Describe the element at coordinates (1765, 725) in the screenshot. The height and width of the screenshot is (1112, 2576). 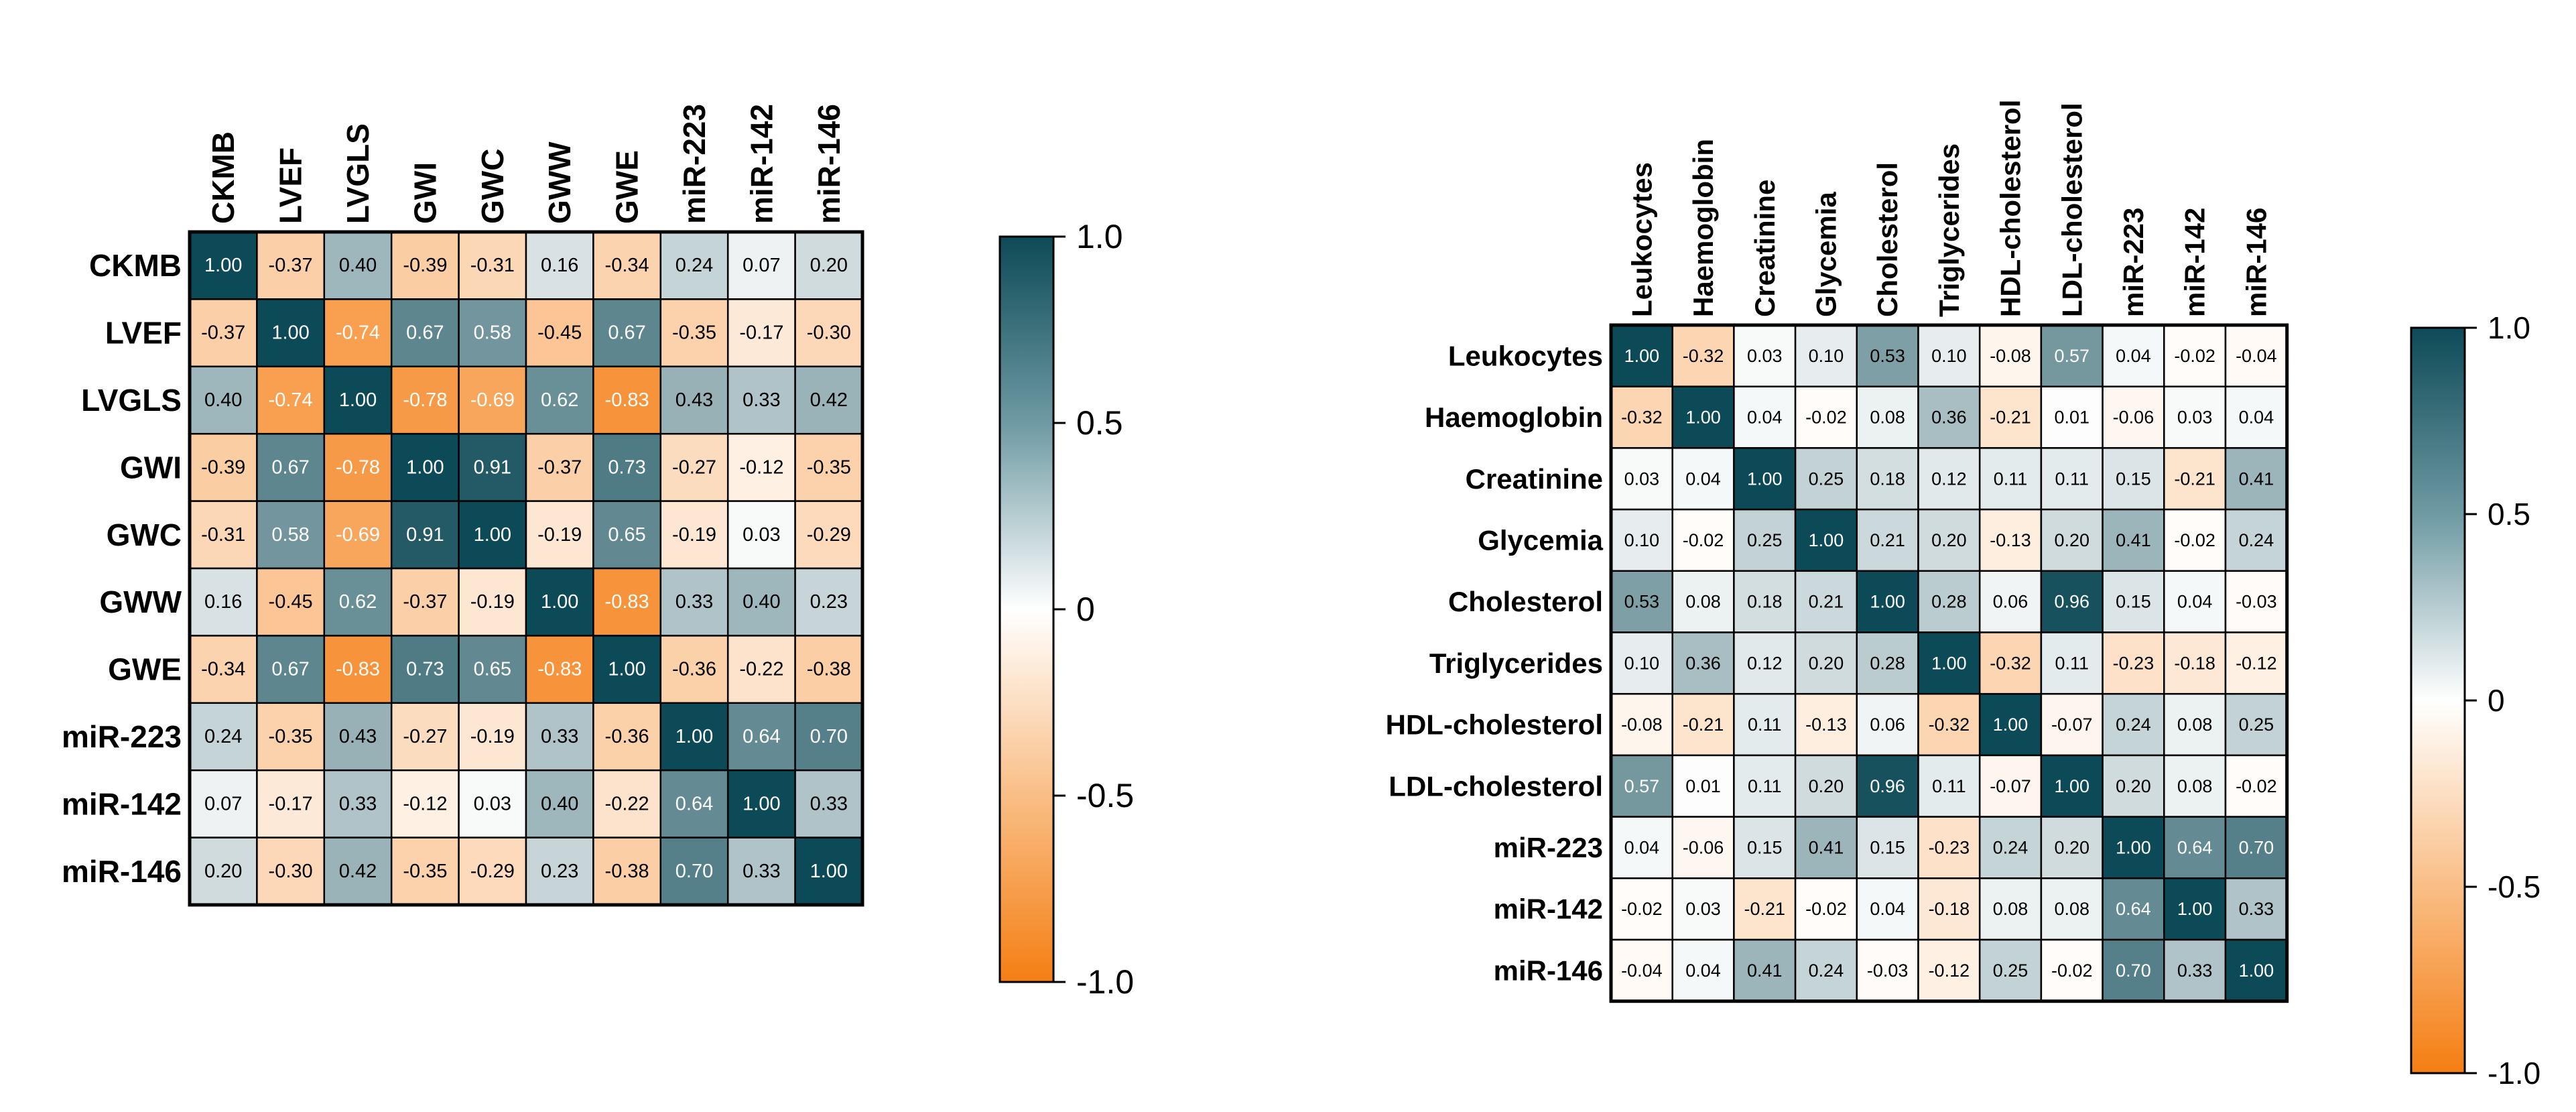
I see `cell-value-label: 0.11` at that location.